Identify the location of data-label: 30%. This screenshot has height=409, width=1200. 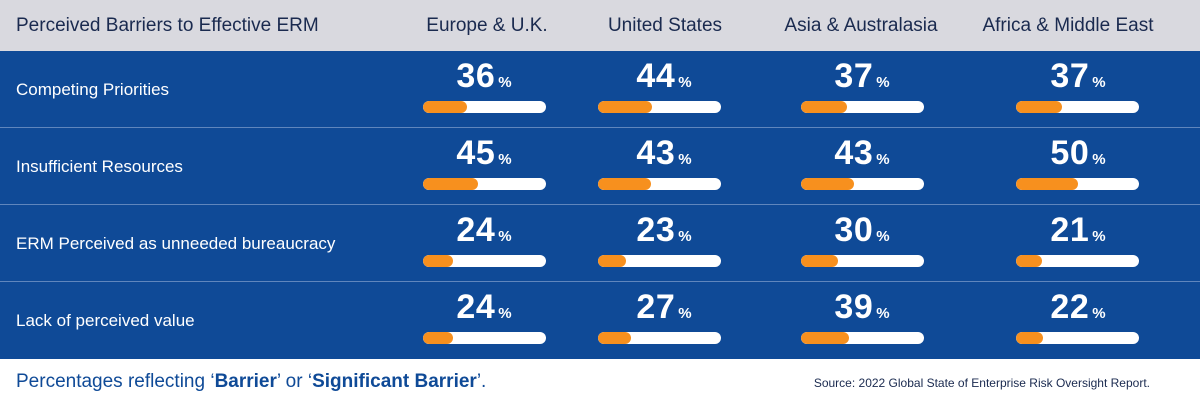
(862, 230).